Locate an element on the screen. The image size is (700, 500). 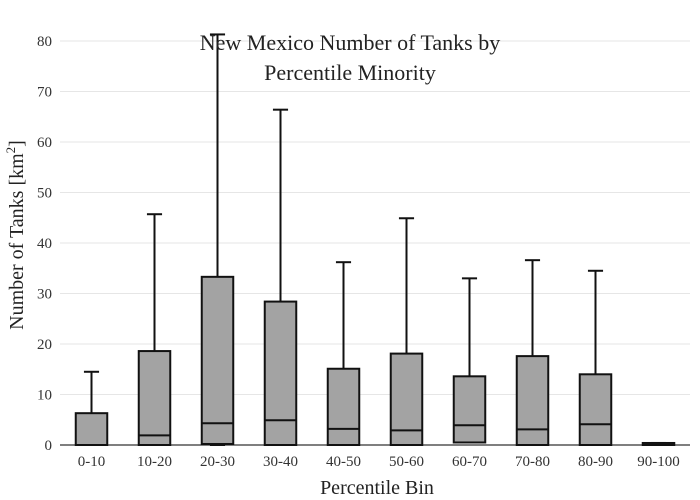
x-tick-label-0-10: 0-10 is located at coordinates (92, 462).